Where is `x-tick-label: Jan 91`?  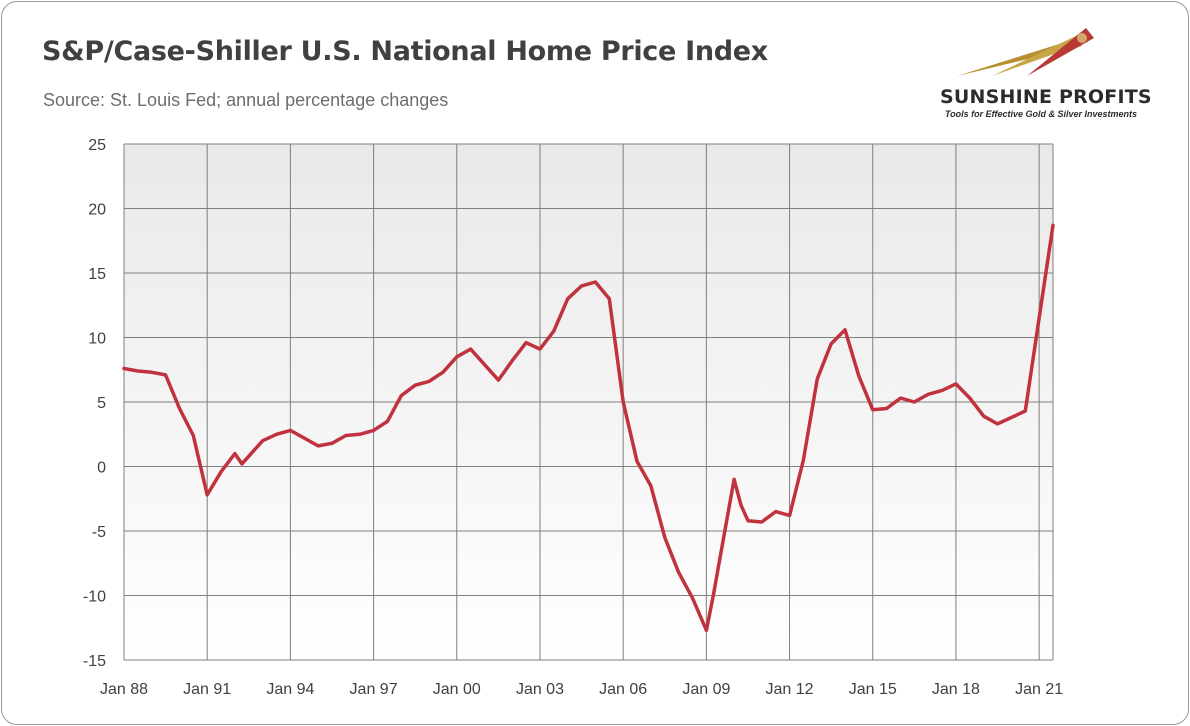 x-tick-label: Jan 91 is located at coordinates (207, 689).